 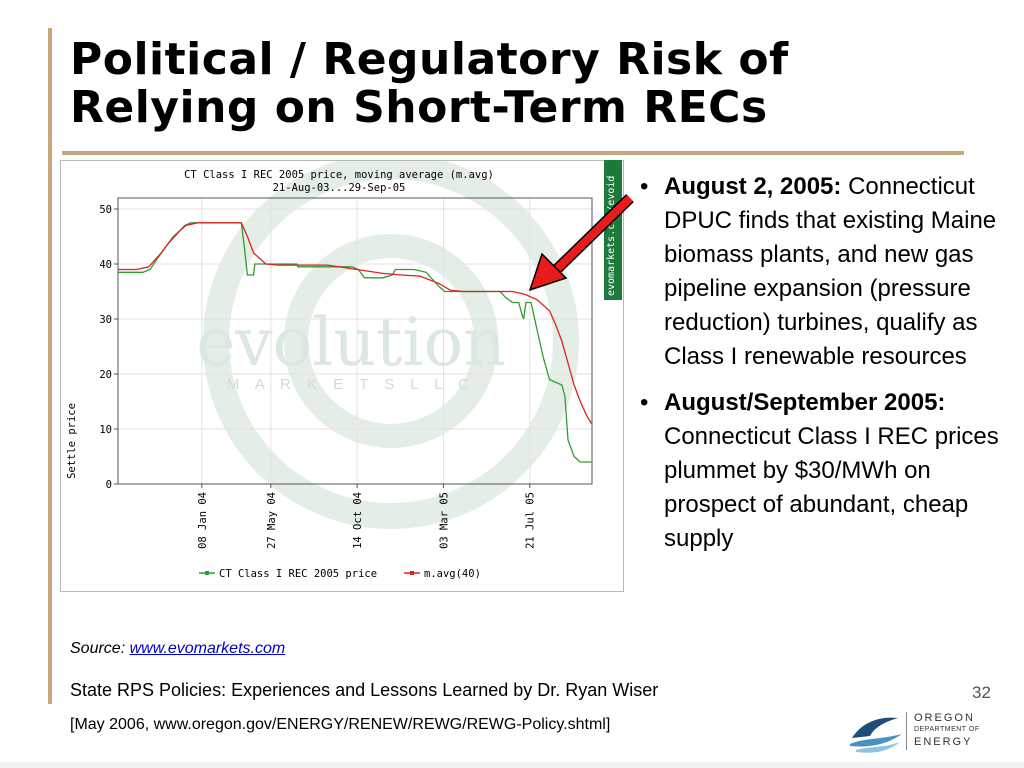 What do you see at coordinates (753, 186) in the screenshot?
I see `bullet-1-date: August 2, 2005:` at bounding box center [753, 186].